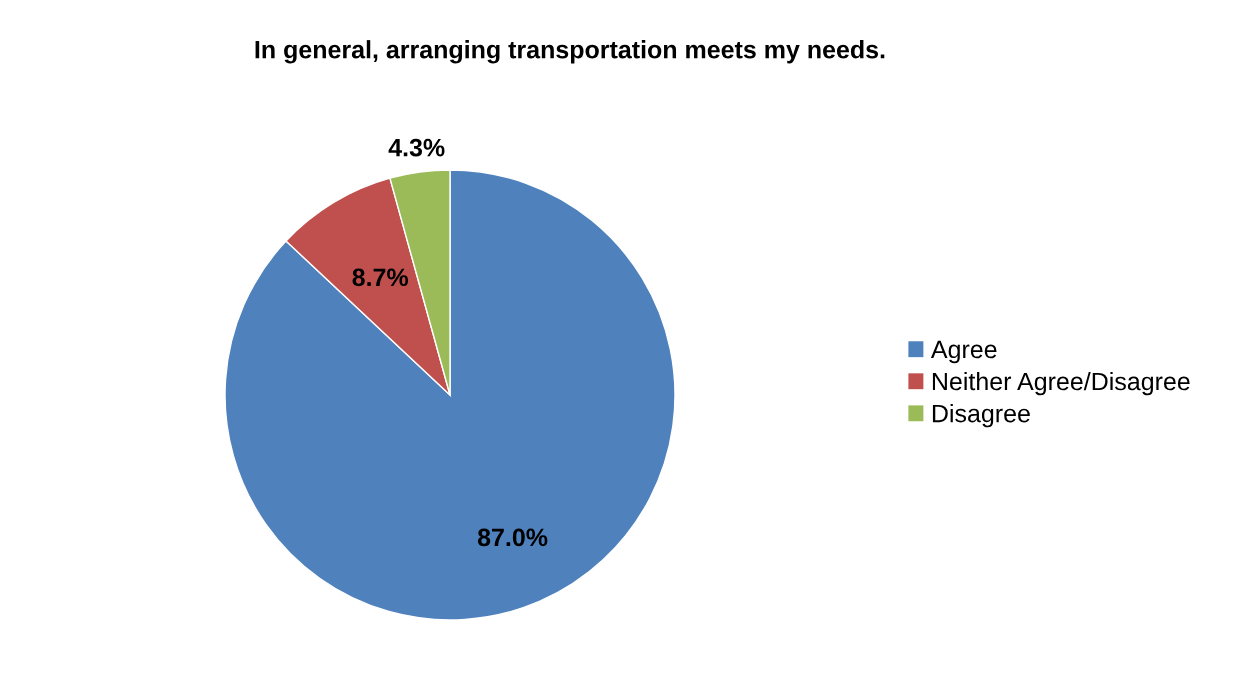 This screenshot has height=673, width=1239. I want to click on legend-label: Agree, so click(963, 352).